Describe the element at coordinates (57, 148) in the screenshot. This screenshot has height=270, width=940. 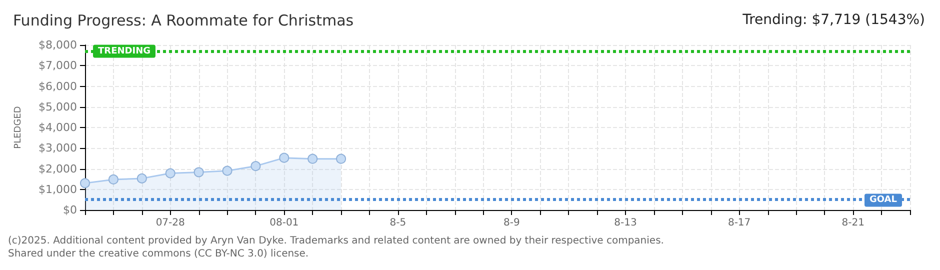
I see `y-tick-label: $3,000` at that location.